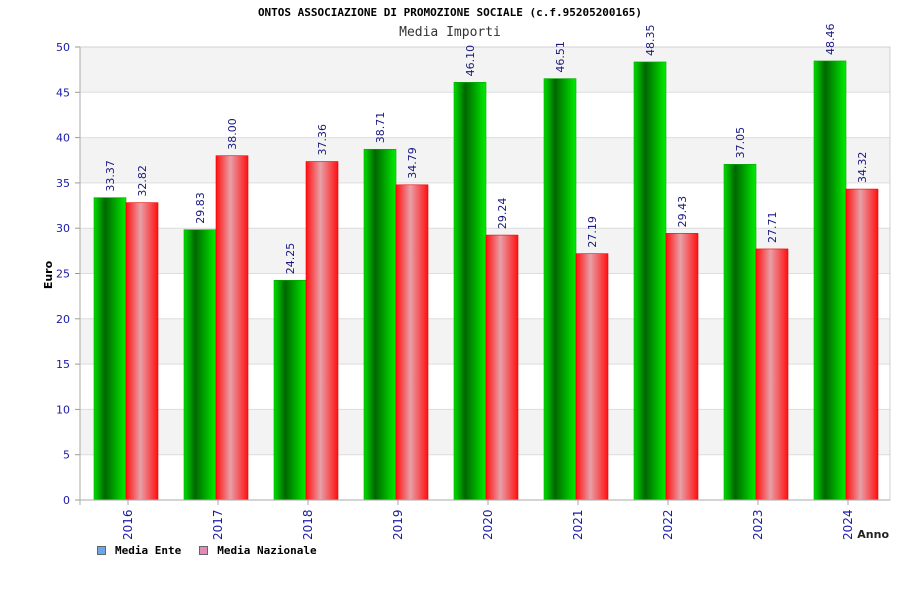 The image size is (900, 600). Describe the element at coordinates (63, 274) in the screenshot. I see `y-tick-label: 25` at that location.